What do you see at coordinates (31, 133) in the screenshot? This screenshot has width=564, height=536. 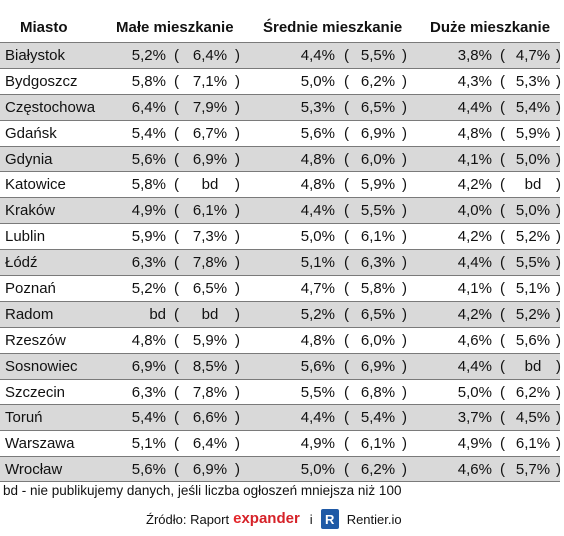 I see `city-name: Gdańsk` at bounding box center [31, 133].